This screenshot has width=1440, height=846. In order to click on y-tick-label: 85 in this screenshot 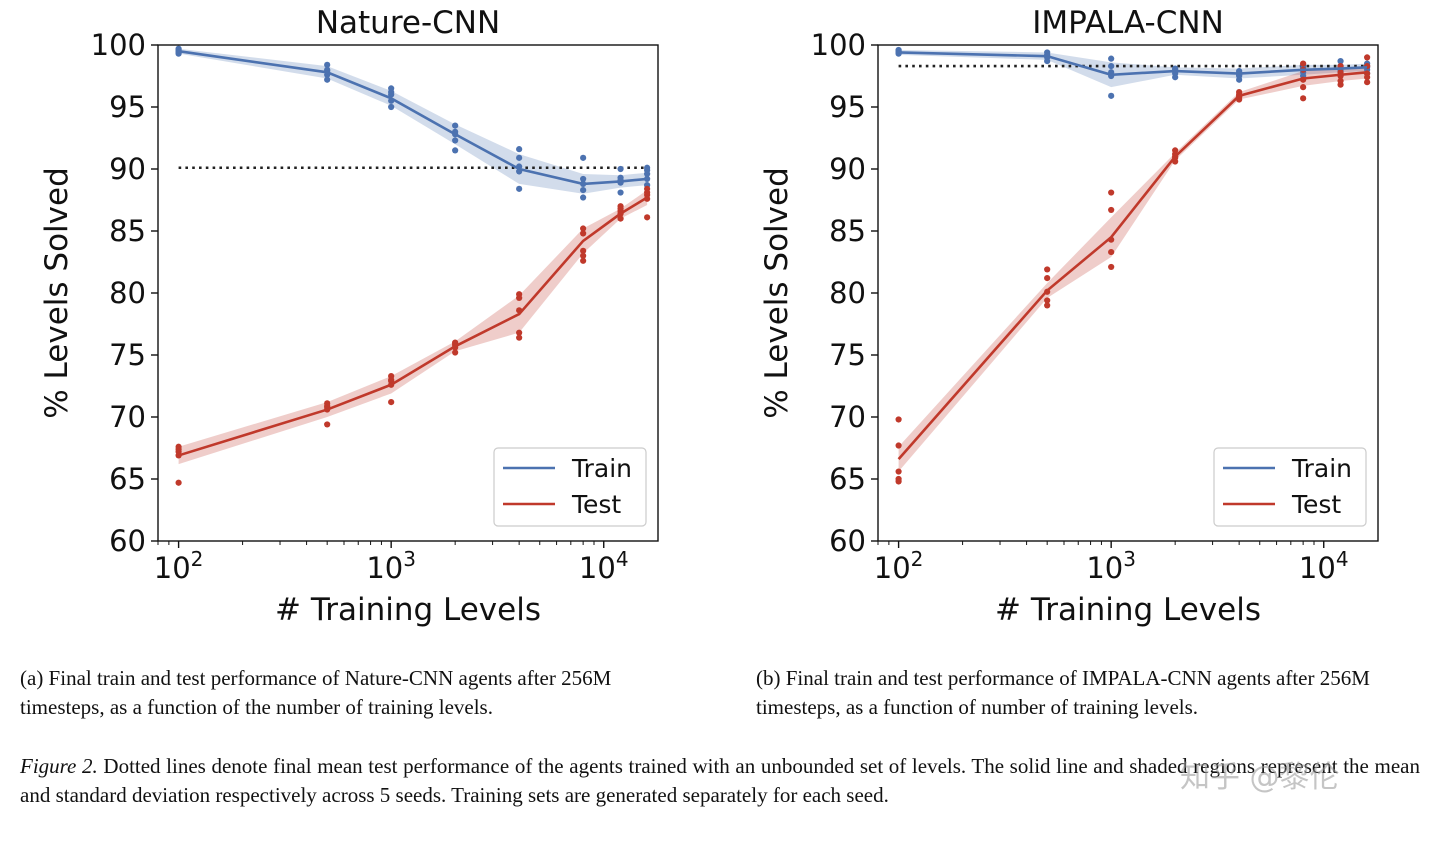, I will do `click(847, 231)`.